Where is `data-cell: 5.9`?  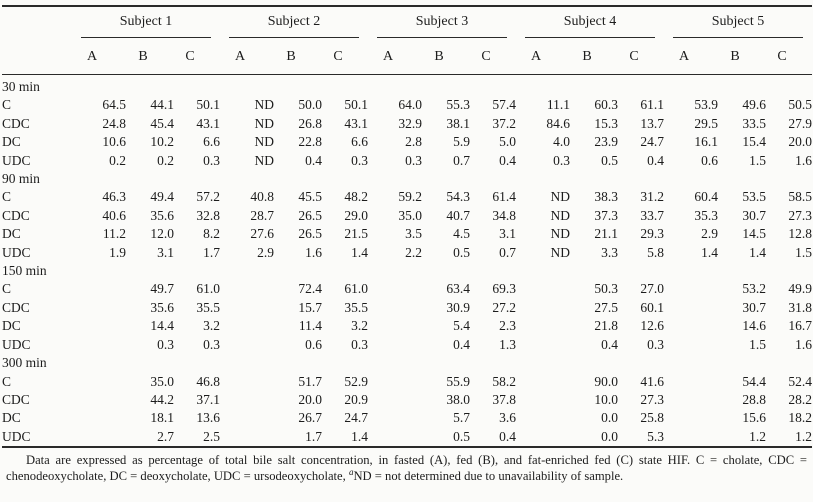
data-cell: 5.9 is located at coordinates (461, 142).